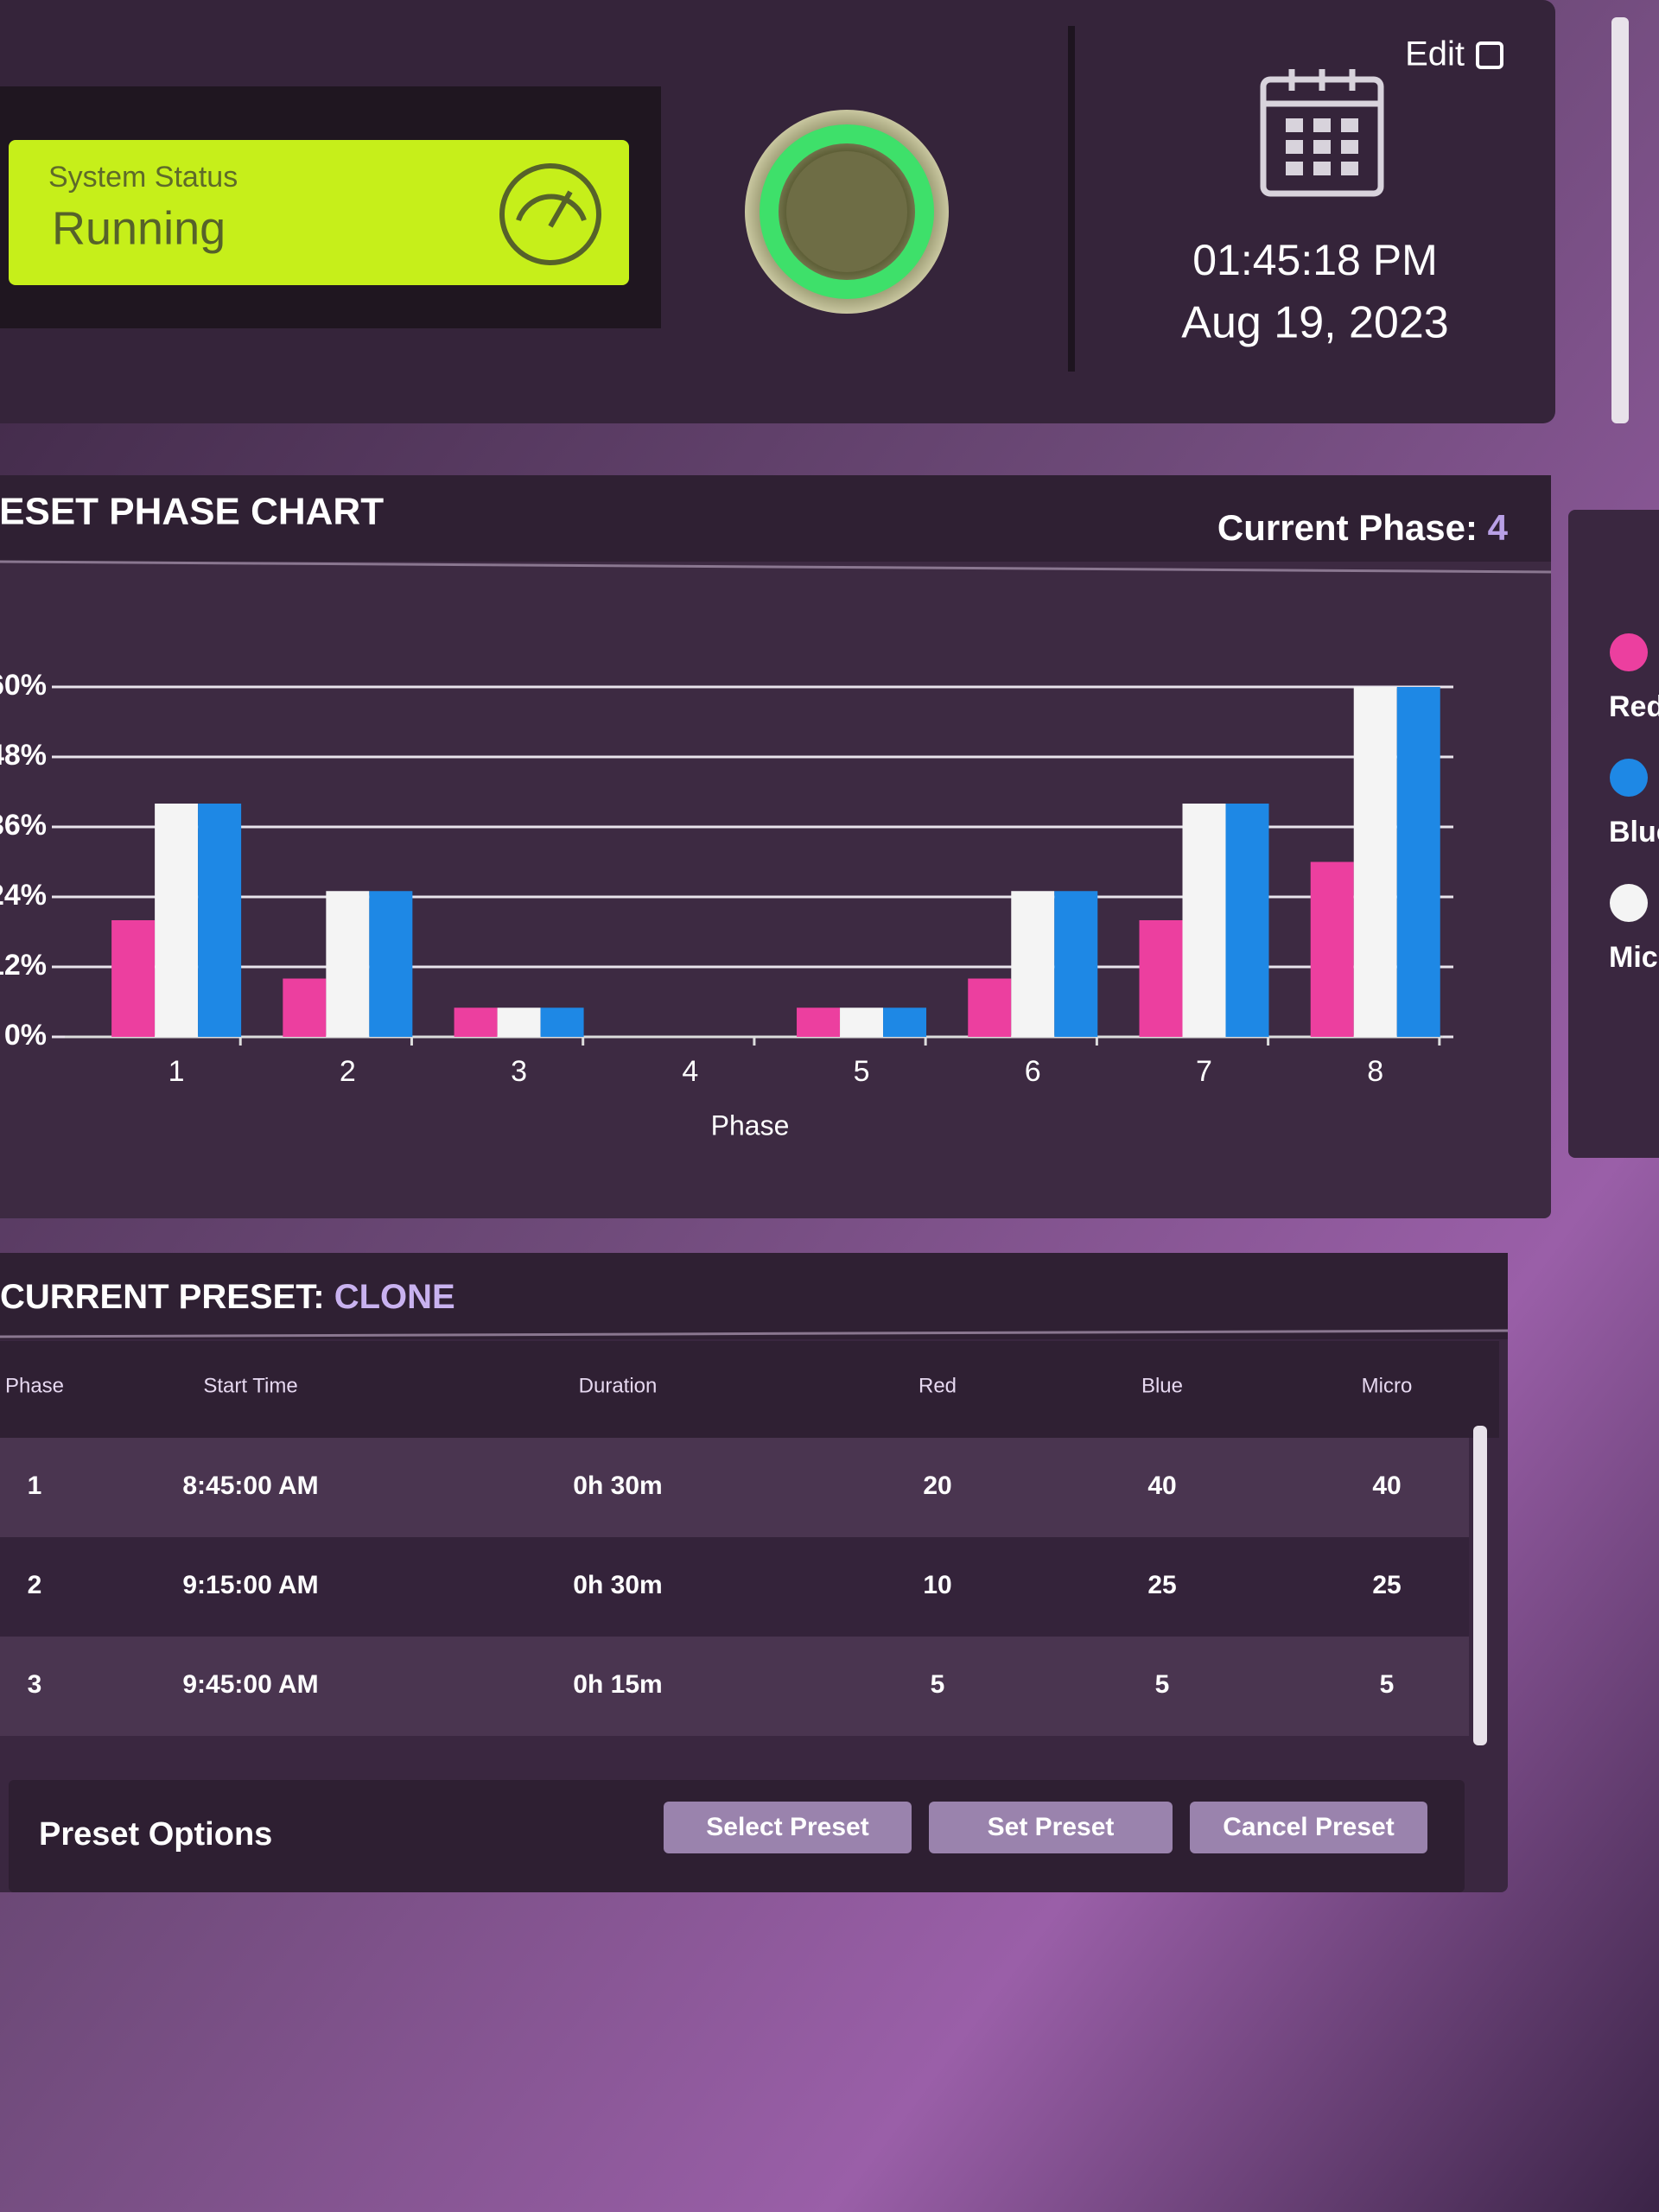 This screenshot has width=1659, height=2212. I want to click on legend-label: Red, so click(1634, 706).